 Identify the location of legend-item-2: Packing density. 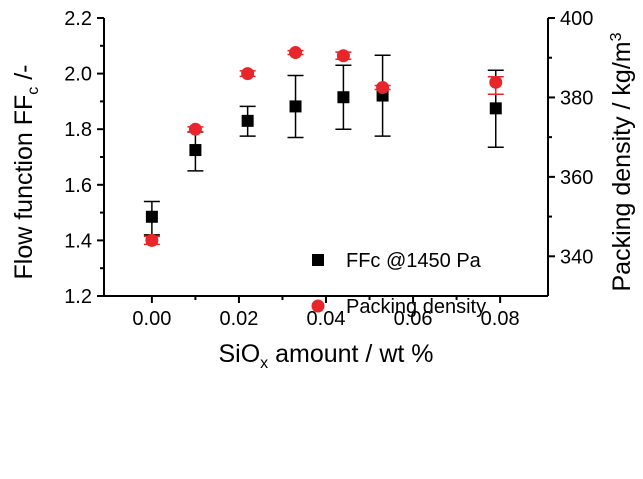
(398, 307).